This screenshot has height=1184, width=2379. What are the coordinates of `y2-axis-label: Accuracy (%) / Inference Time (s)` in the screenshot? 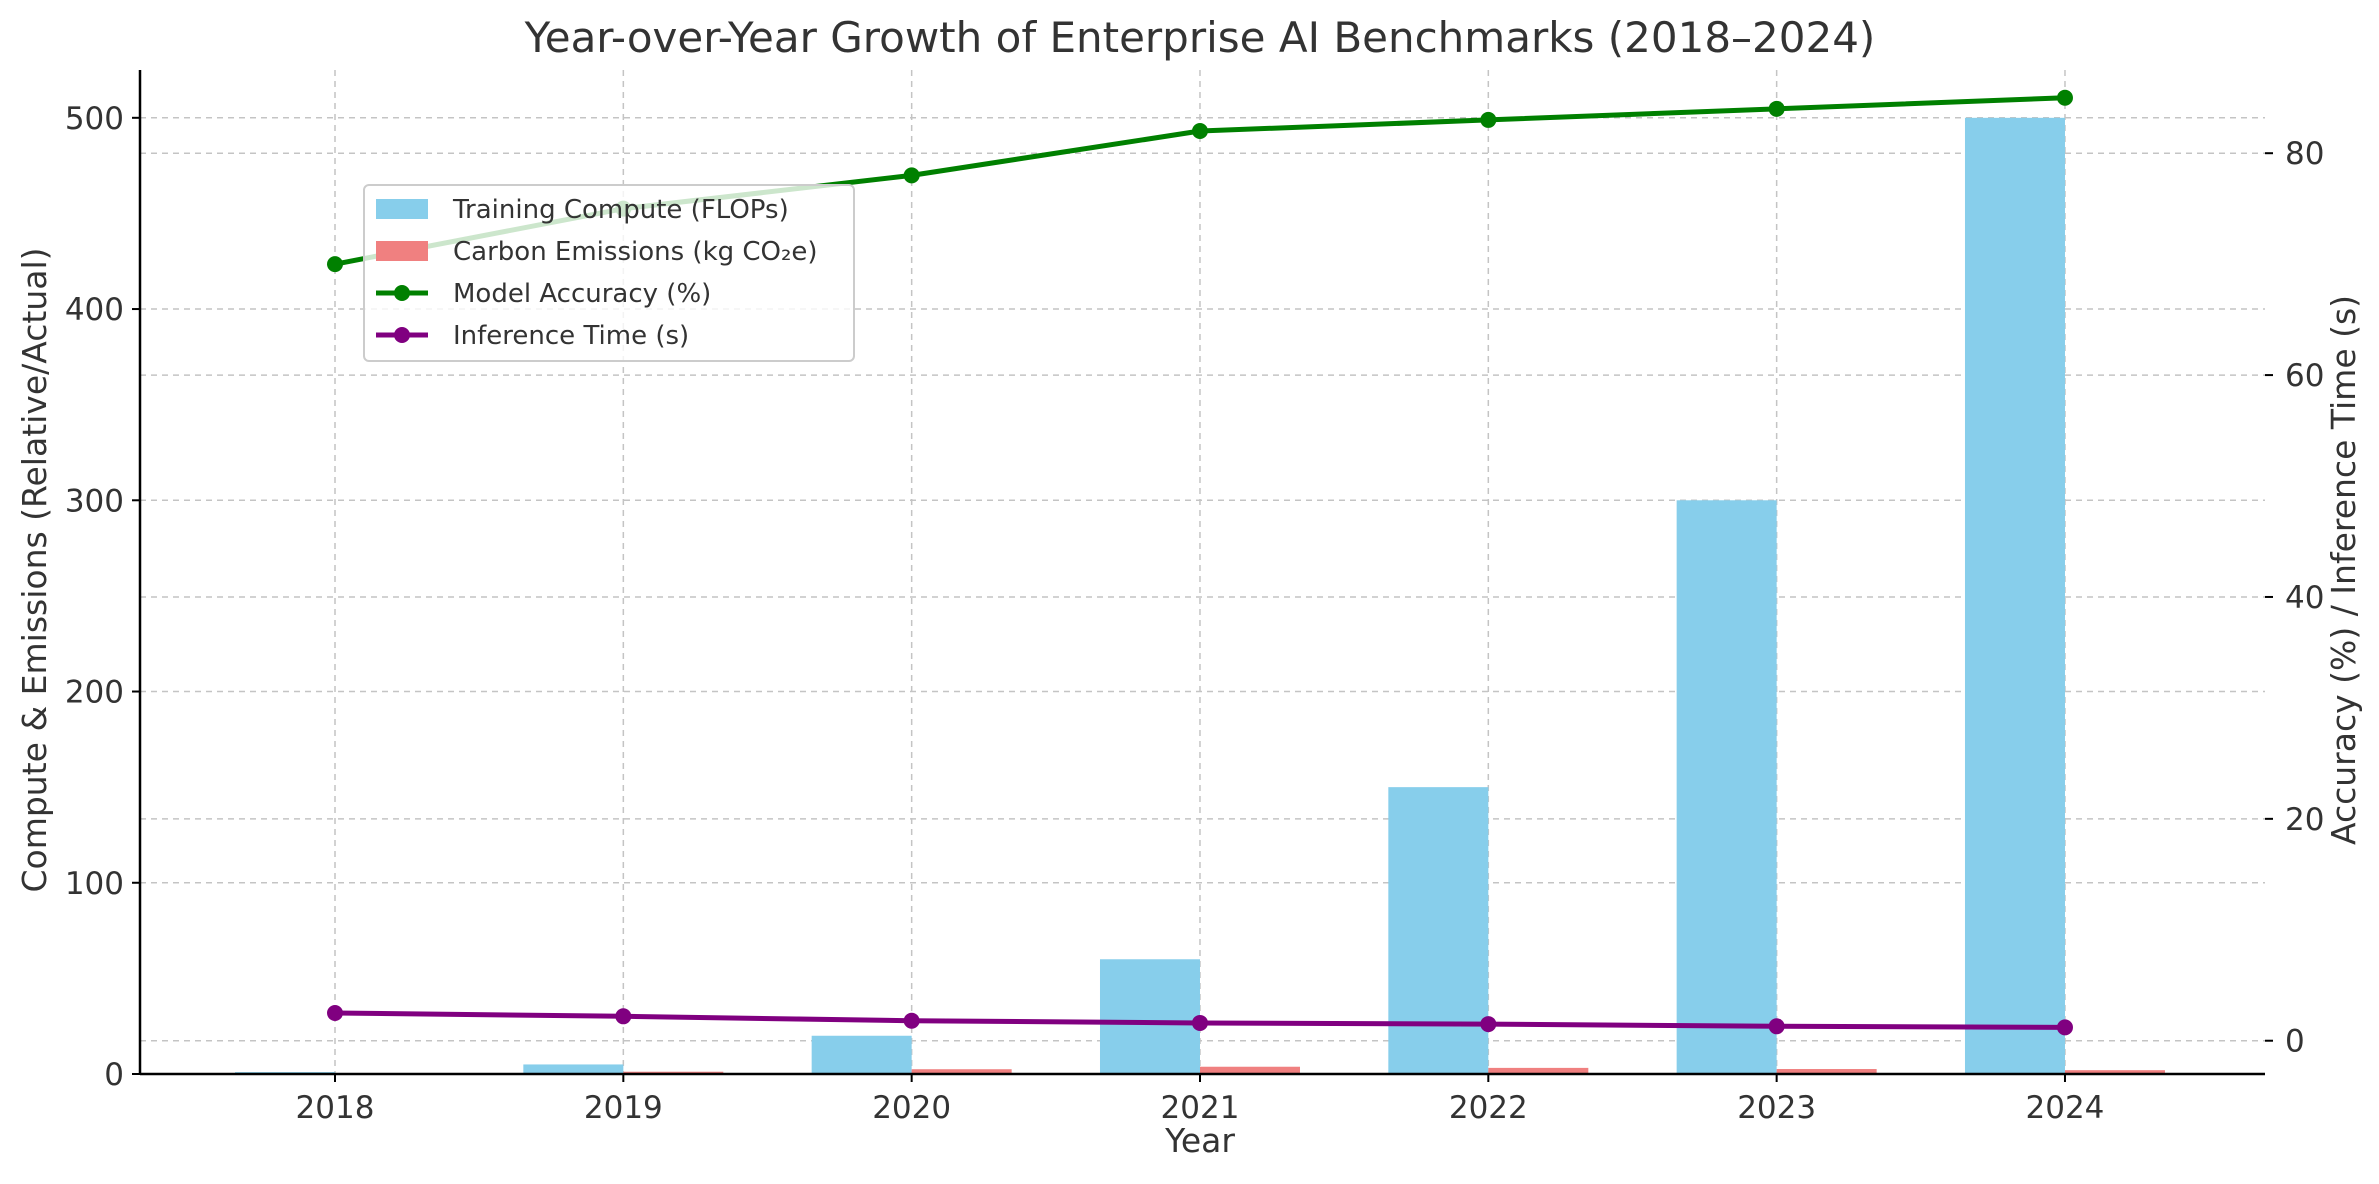 It's located at (2343, 570).